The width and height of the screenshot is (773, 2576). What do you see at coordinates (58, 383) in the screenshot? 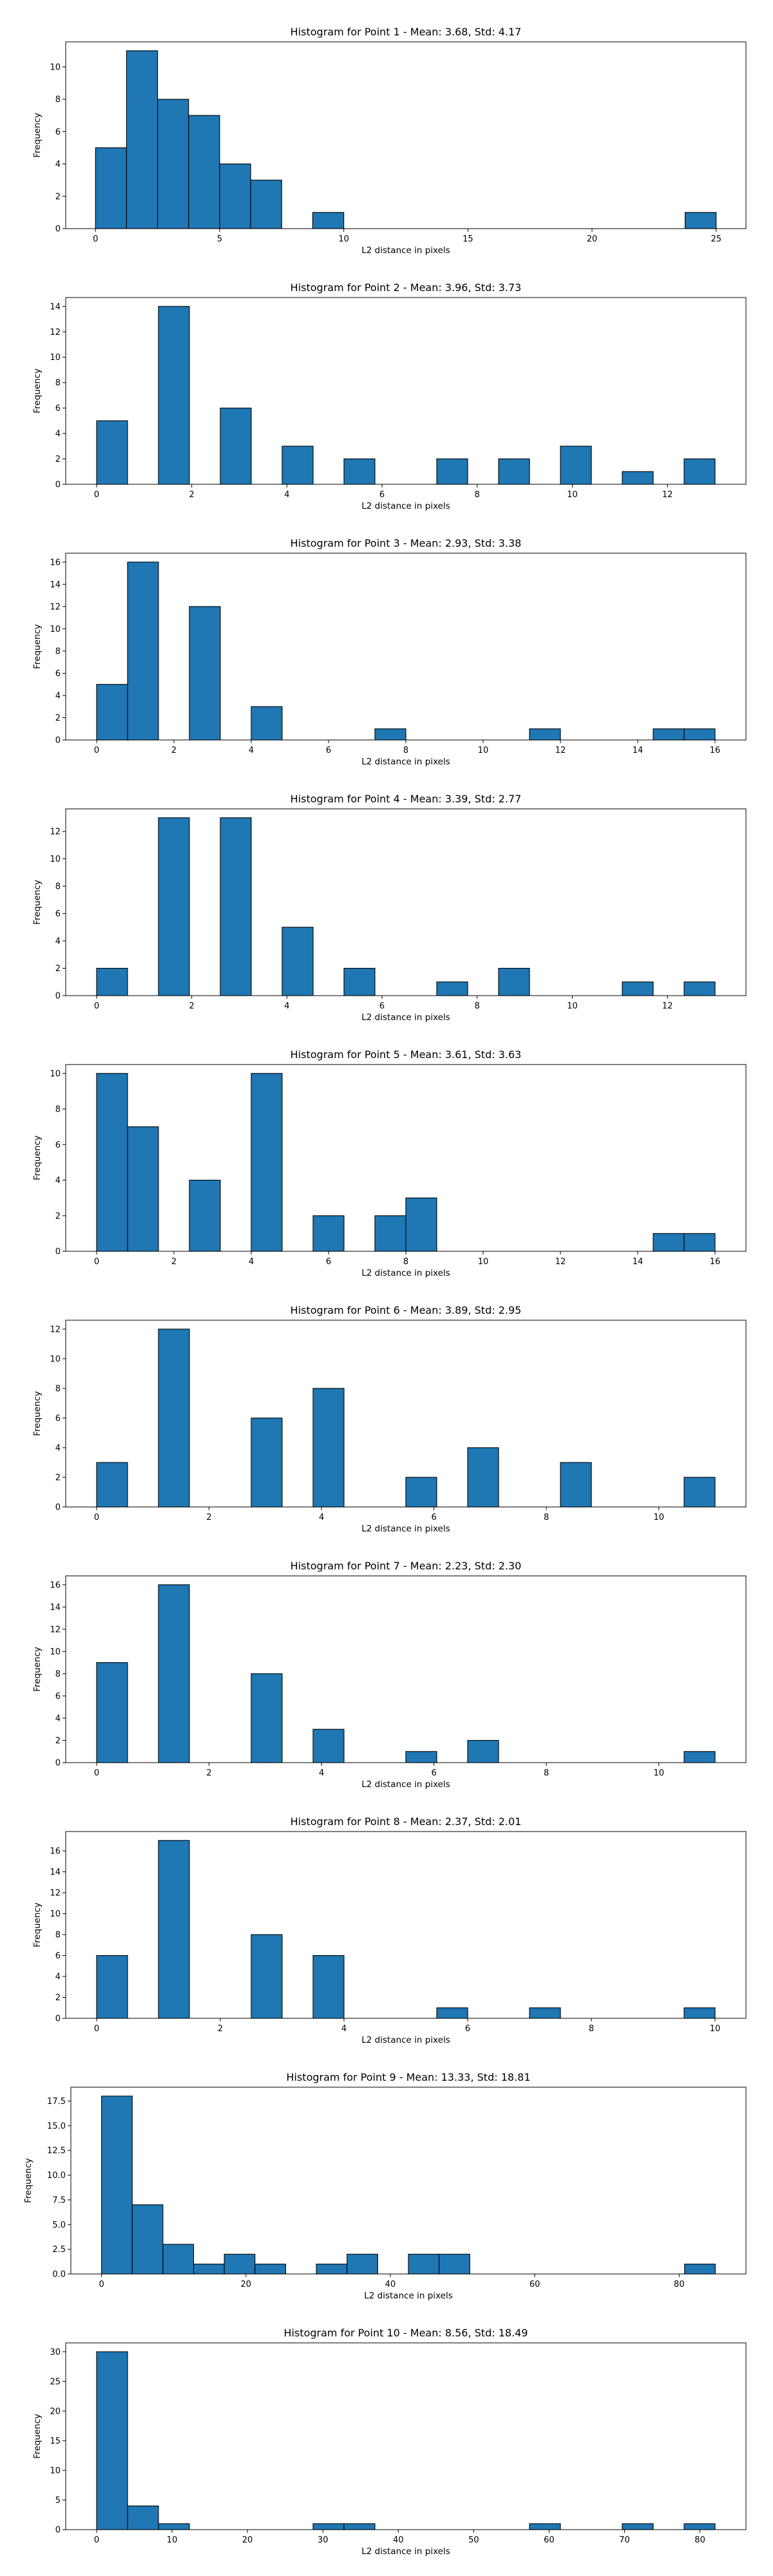
I see `y-tick-label: 8` at bounding box center [58, 383].